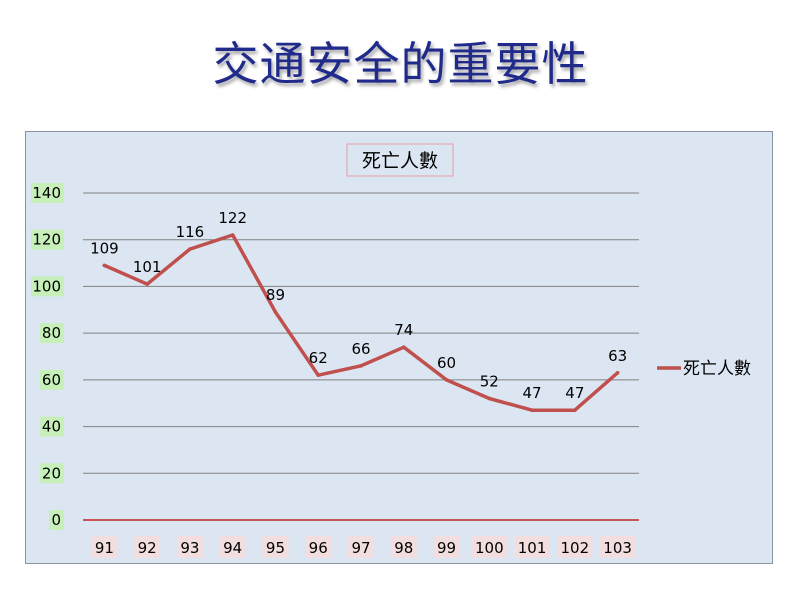 The image size is (801, 601). I want to click on data-label: 66, so click(360, 349).